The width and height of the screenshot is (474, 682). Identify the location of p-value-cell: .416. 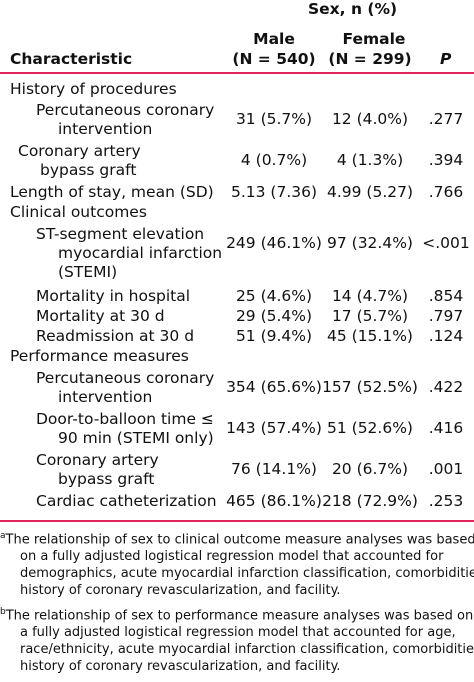
(446, 428).